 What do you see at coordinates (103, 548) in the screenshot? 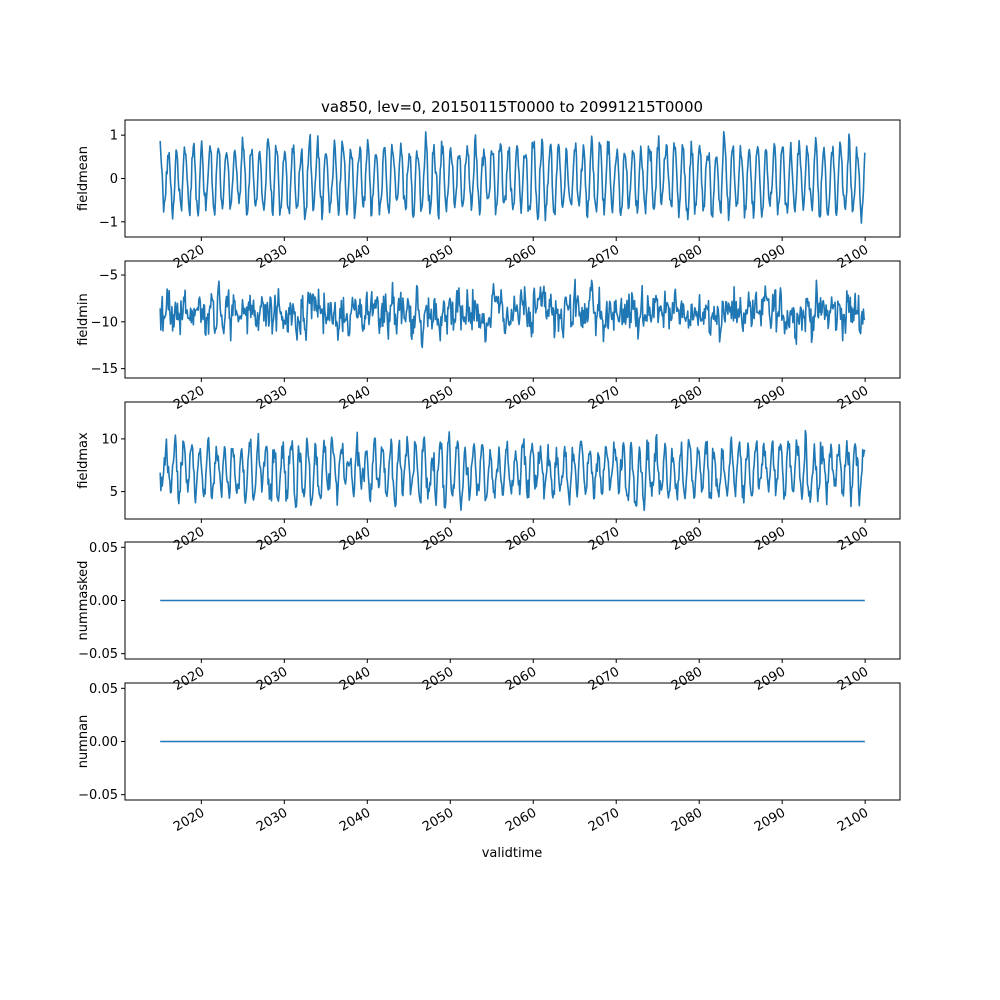
I see `y-tick-label-nummasked: 0.05` at bounding box center [103, 548].